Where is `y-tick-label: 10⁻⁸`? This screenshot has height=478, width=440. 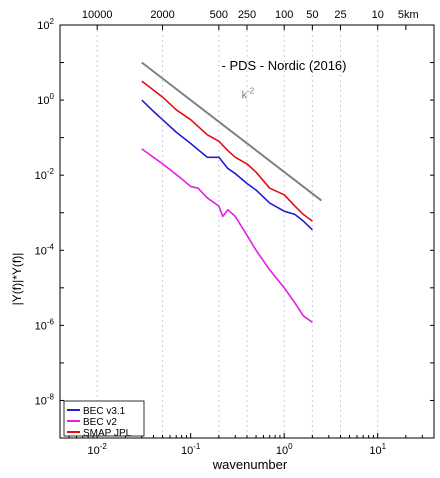 y-tick-label: 10⁻⁸ is located at coordinates (45, 399).